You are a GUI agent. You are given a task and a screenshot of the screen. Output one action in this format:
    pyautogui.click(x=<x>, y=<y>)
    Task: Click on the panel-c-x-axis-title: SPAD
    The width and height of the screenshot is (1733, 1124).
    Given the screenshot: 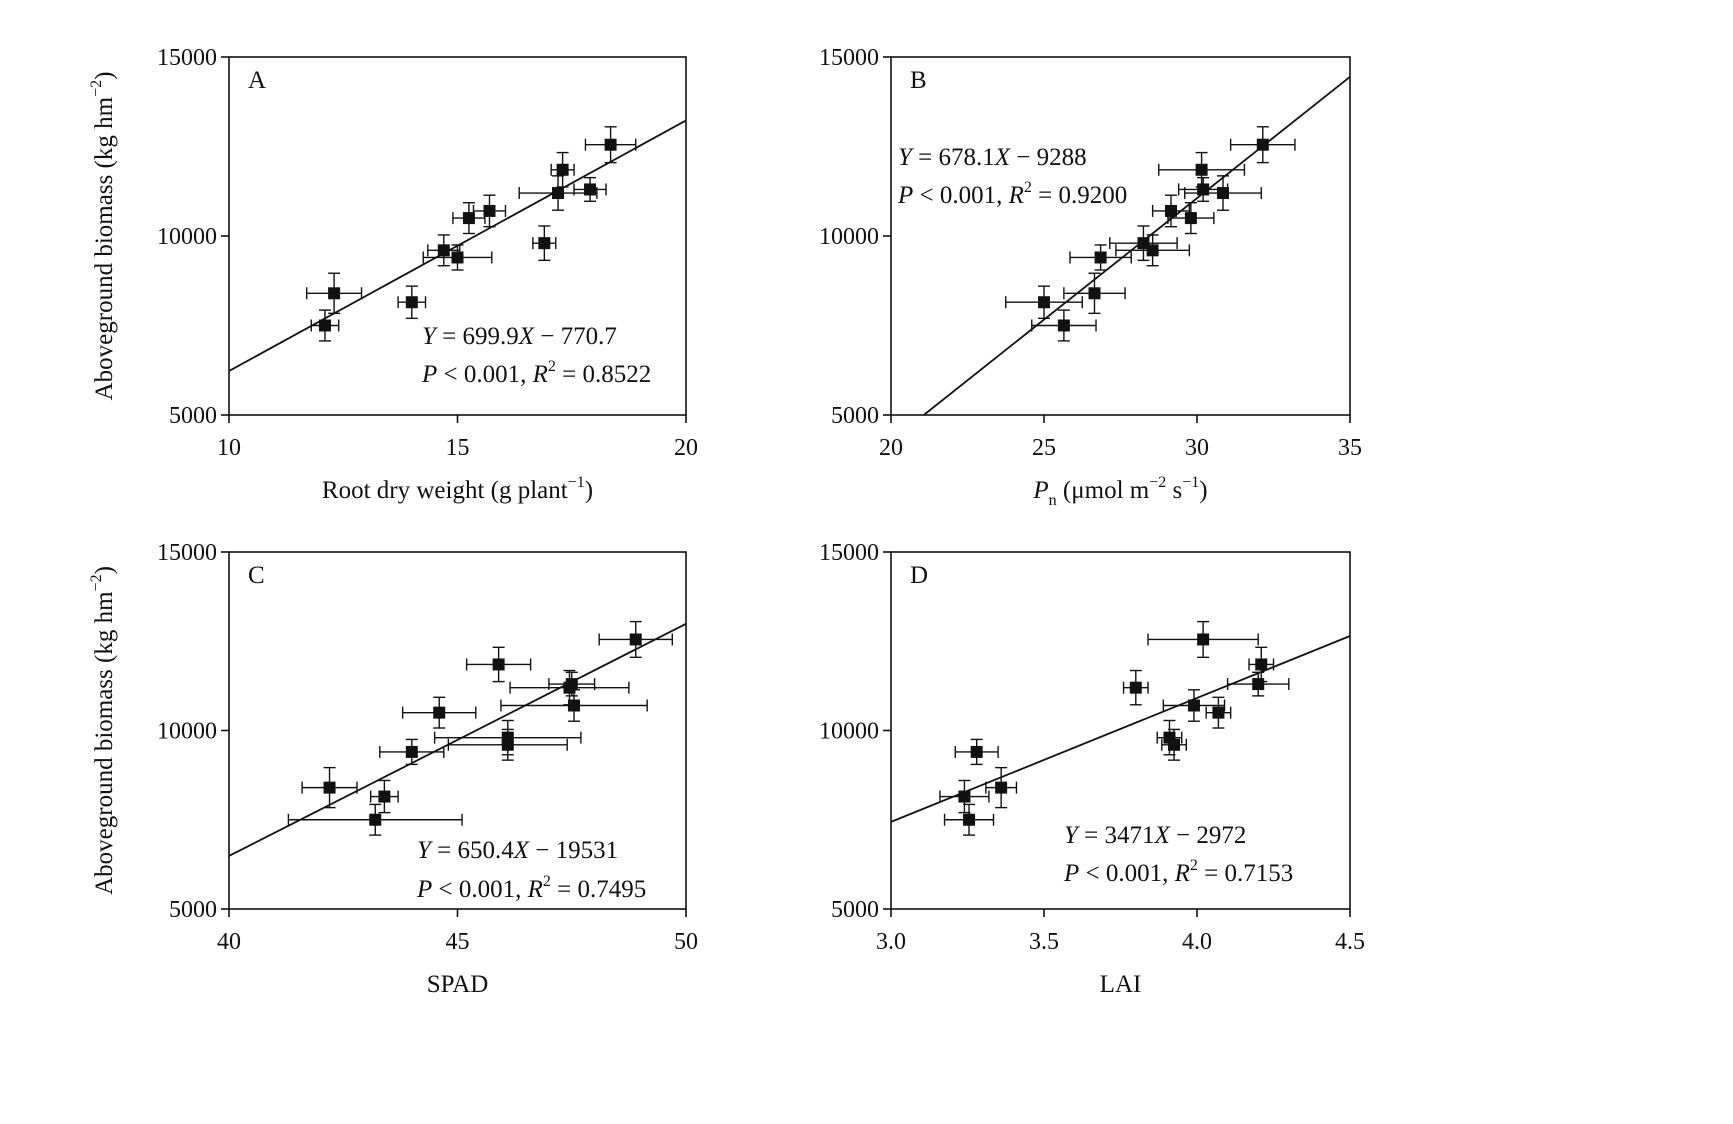 What is the action you would take?
    pyautogui.click(x=458, y=984)
    